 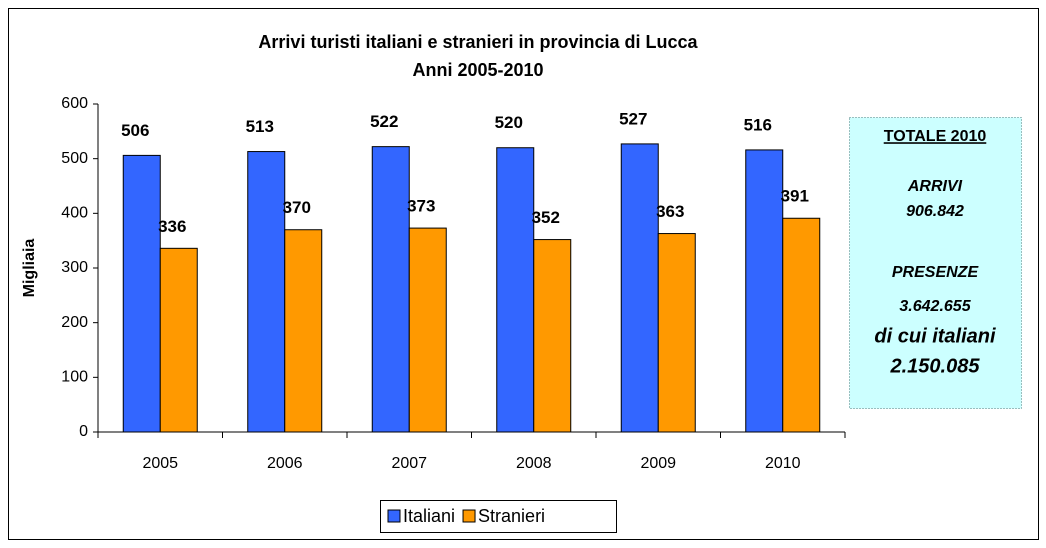 What do you see at coordinates (935, 136) in the screenshot?
I see `annotation-heading: TOTALE 2010` at bounding box center [935, 136].